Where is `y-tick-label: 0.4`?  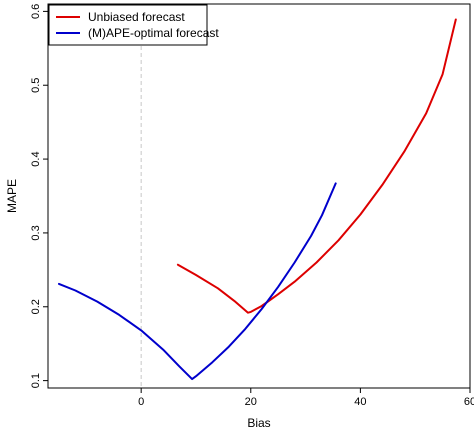 y-tick-label: 0.4 is located at coordinates (36, 158).